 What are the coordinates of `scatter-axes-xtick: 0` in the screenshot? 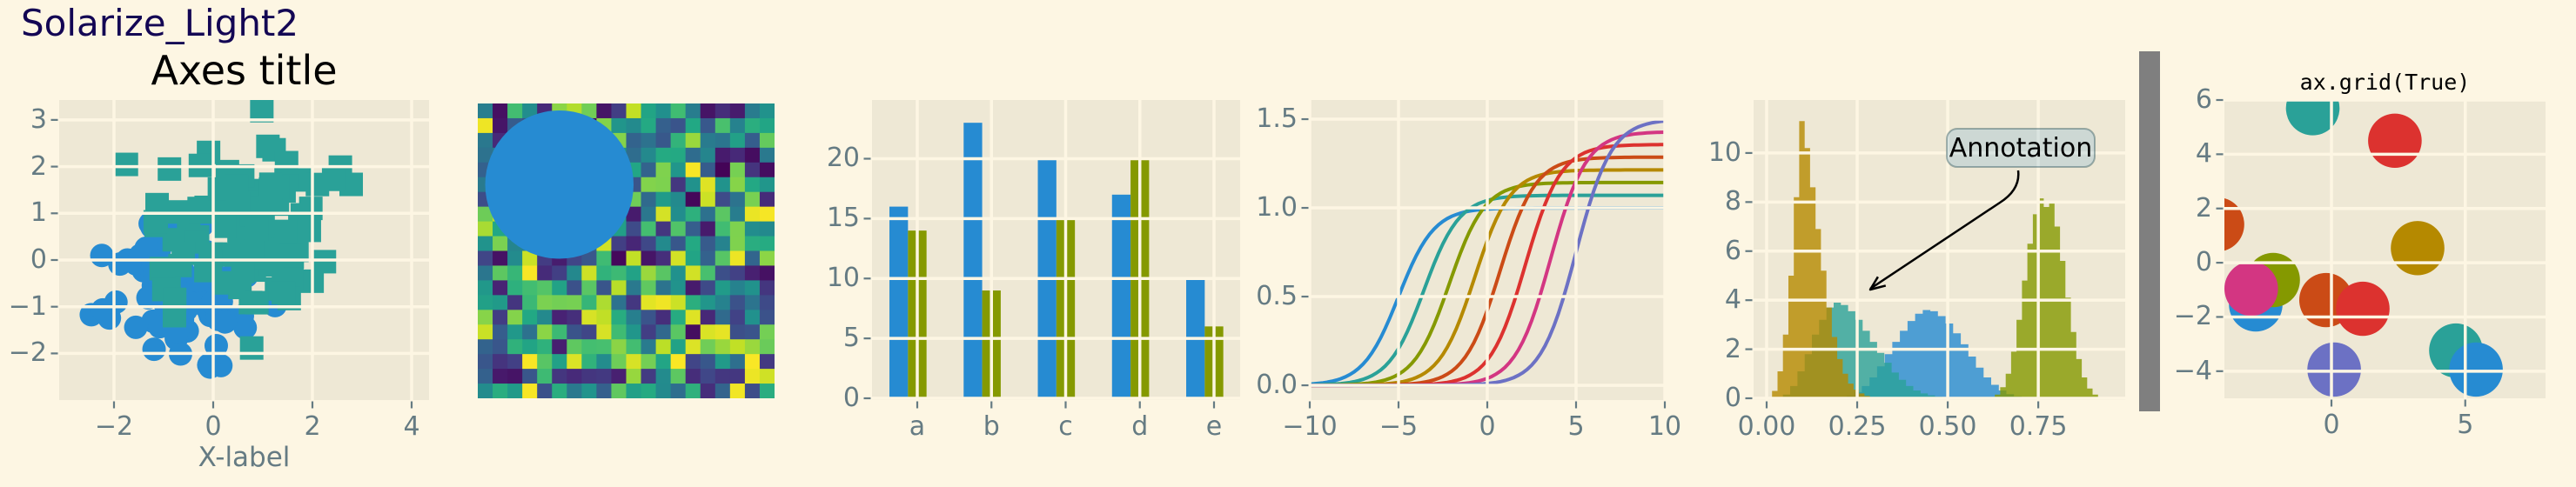 It's located at (213, 426).